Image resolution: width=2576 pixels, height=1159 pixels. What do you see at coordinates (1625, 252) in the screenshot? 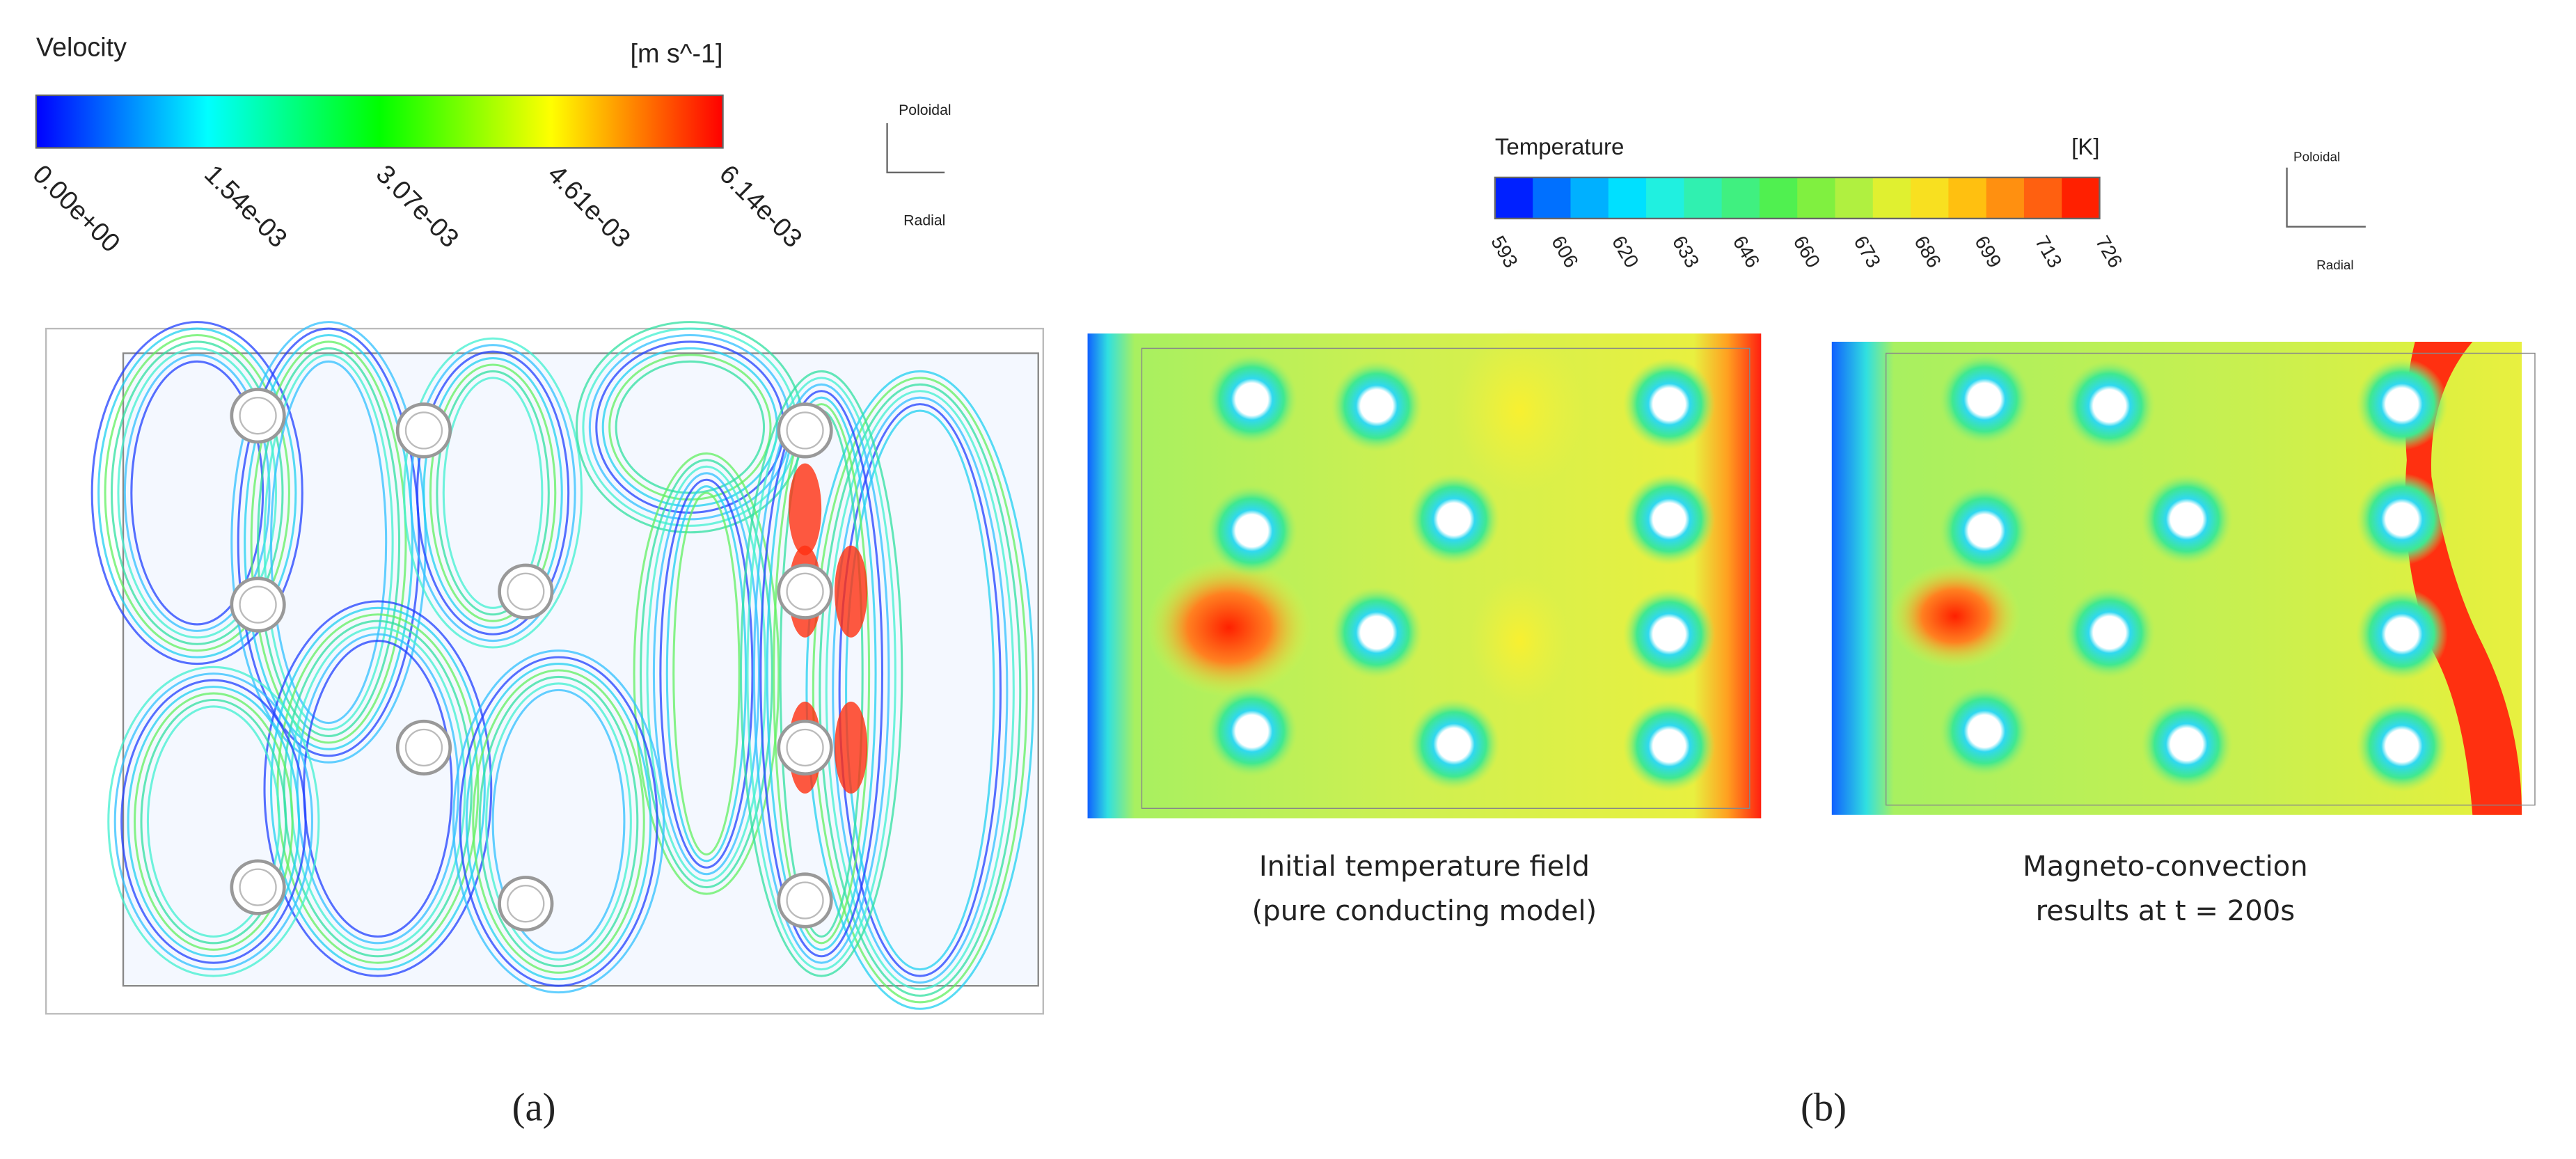
I see `colorbar-tick-label: 620` at bounding box center [1625, 252].